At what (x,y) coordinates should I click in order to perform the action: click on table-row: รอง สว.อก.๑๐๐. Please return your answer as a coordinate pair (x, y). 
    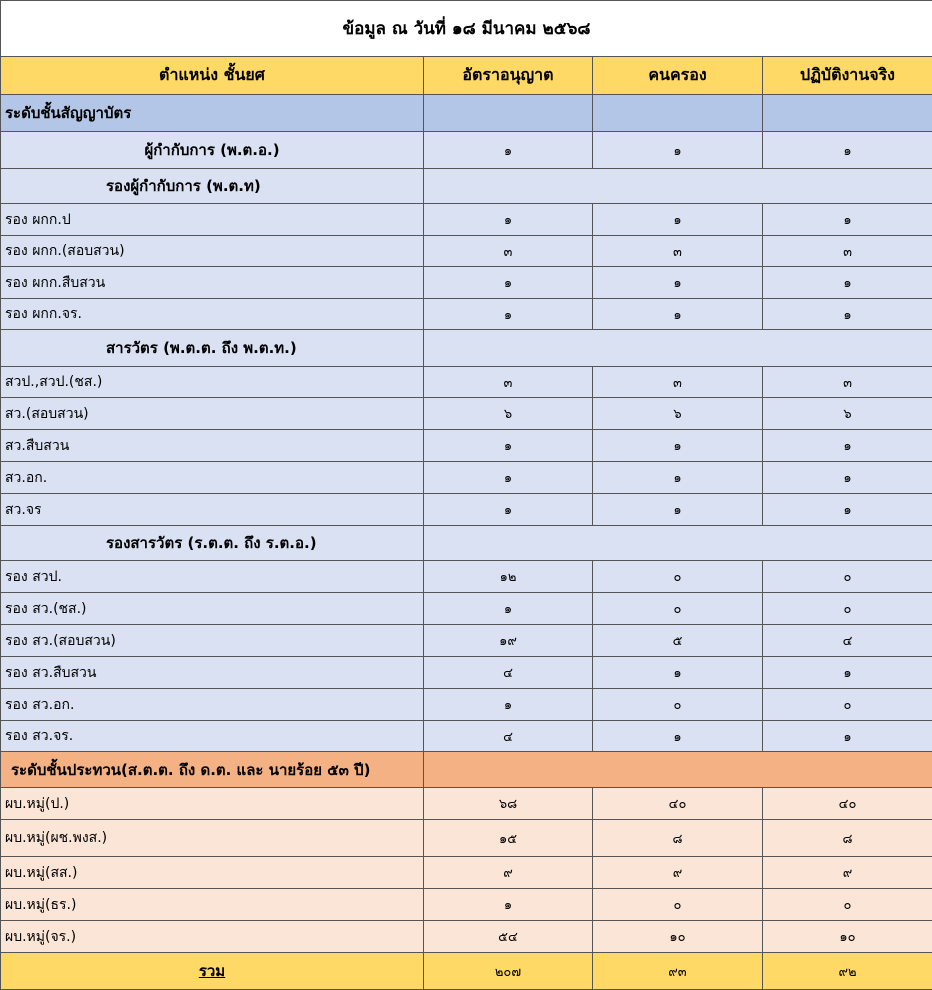
    Looking at the image, I should click on (466, 705).